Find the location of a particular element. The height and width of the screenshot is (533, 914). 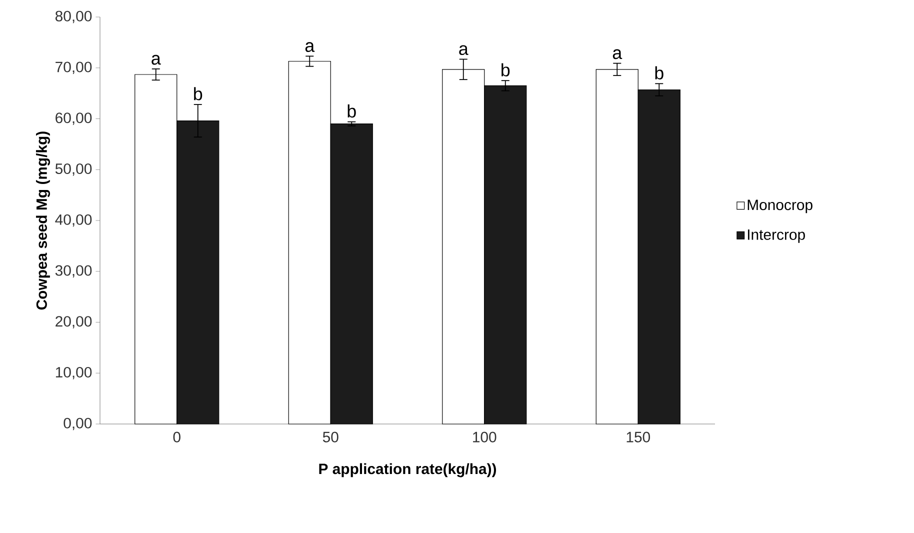

legend-label: Monocrop is located at coordinates (780, 207).